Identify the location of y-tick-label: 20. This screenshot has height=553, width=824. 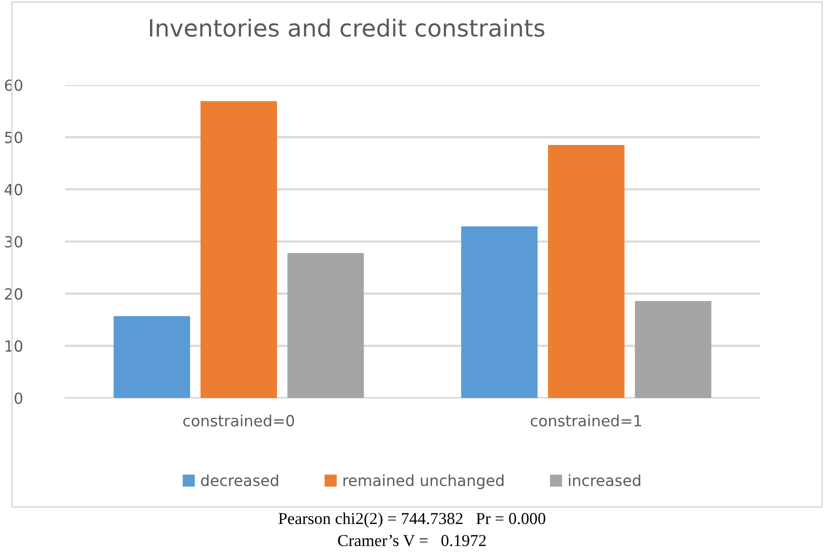
(13, 294).